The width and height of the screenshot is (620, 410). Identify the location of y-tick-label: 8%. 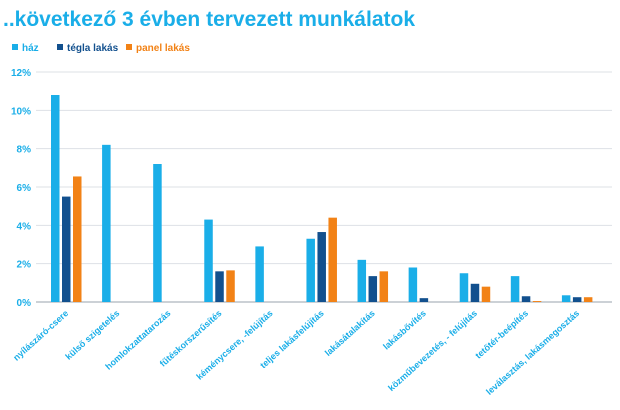
(24, 150).